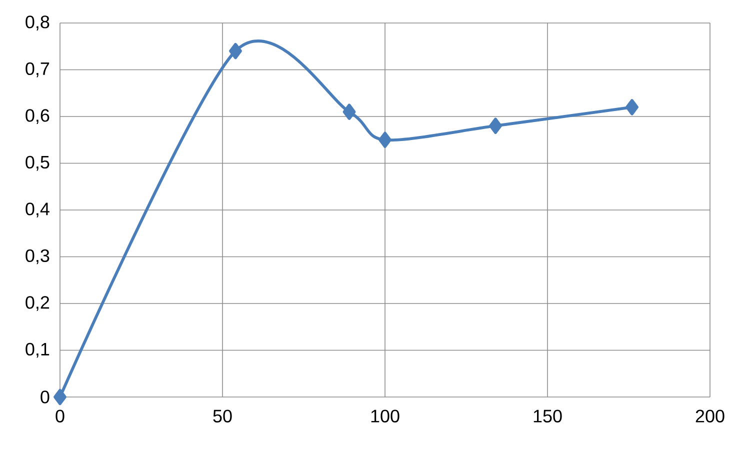 Image resolution: width=750 pixels, height=450 pixels. Describe the element at coordinates (45, 397) in the screenshot. I see `y-tick-label: 0` at that location.